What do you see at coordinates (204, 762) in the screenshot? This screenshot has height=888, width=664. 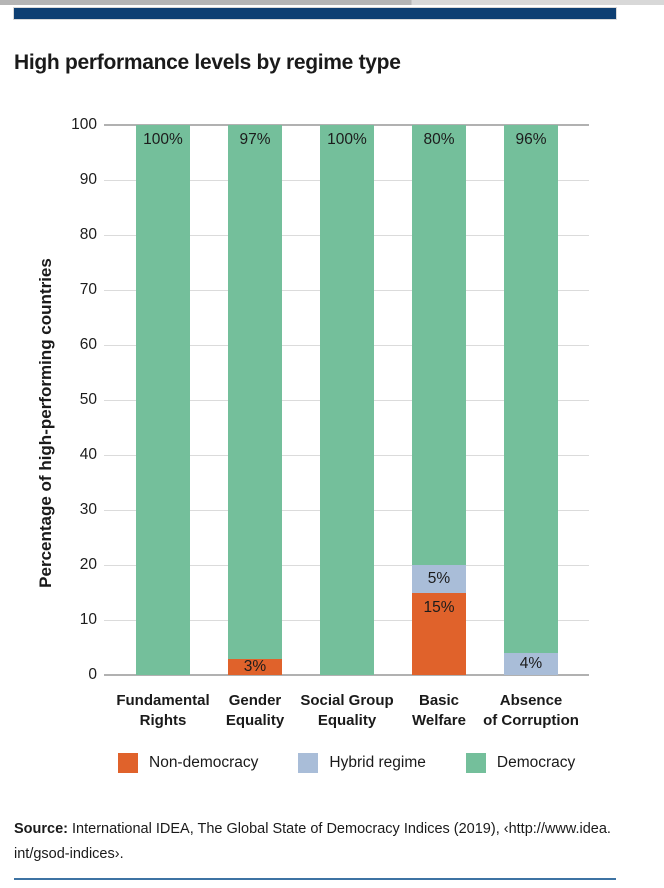 I see `legend-label: Non-democracy` at bounding box center [204, 762].